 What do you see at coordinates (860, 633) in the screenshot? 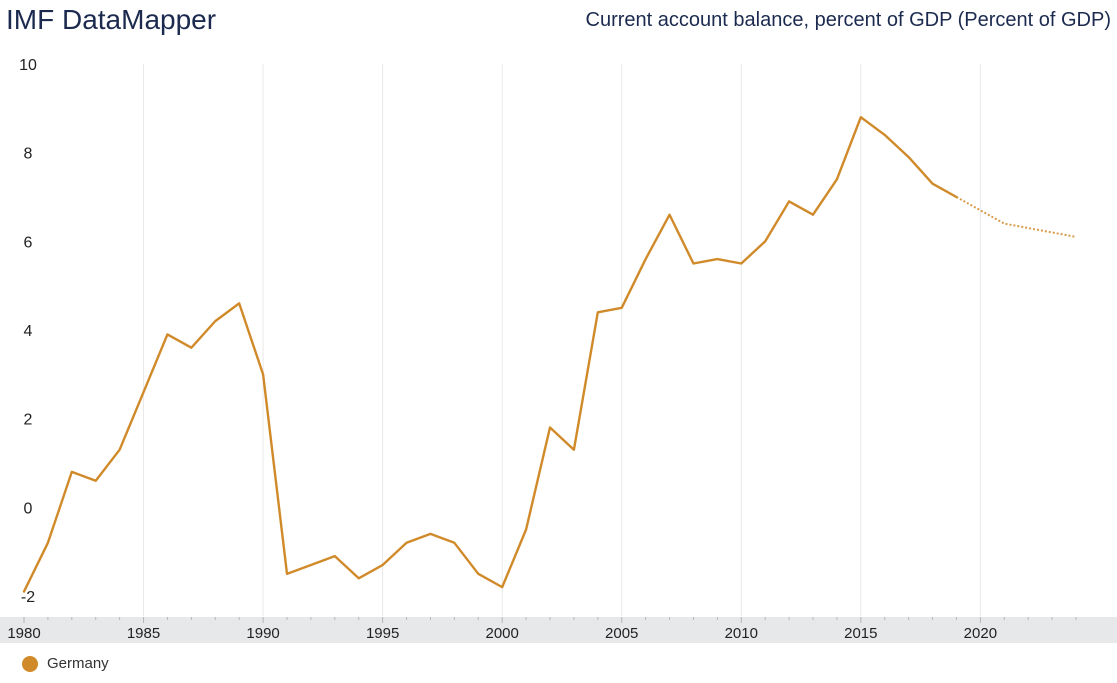
I see `x-tick-label-2015: 2015` at bounding box center [860, 633].